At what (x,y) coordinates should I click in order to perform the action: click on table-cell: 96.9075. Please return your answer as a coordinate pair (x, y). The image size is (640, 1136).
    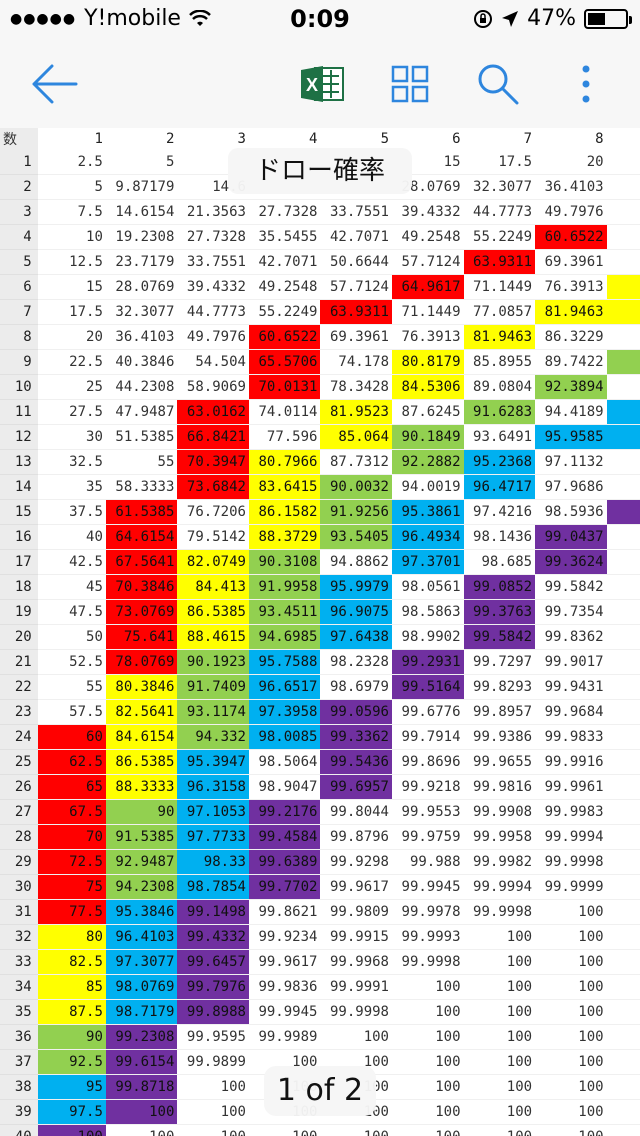
    Looking at the image, I should click on (356, 612).